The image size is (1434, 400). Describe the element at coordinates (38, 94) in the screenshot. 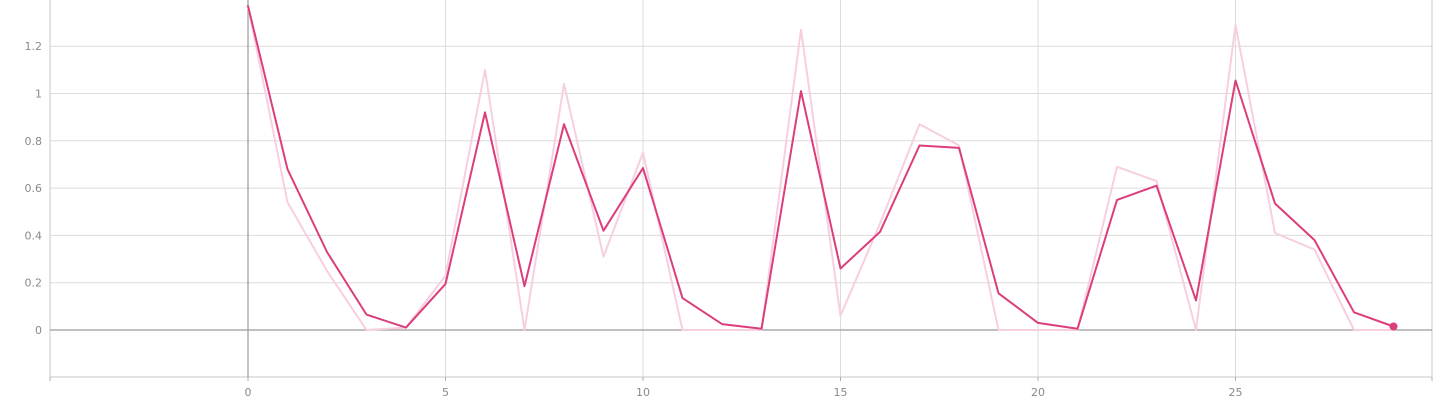

I see `y-tick-label: 1` at that location.